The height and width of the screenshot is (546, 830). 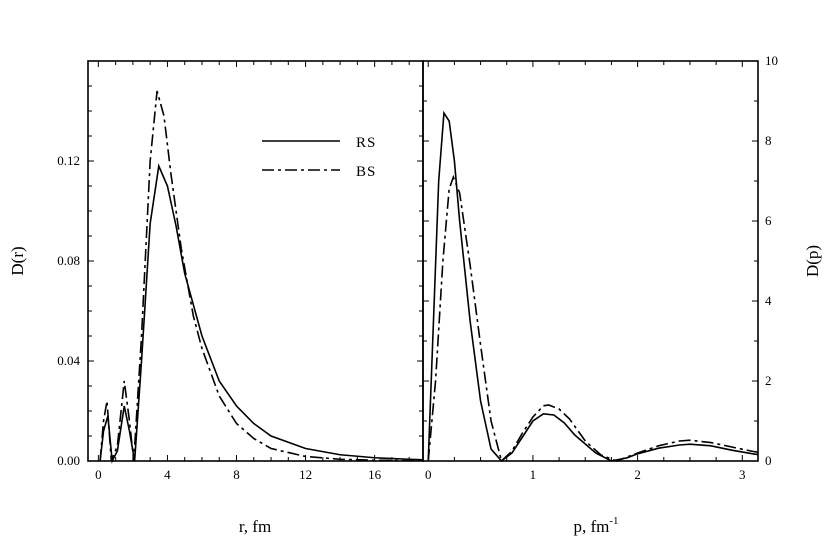 What do you see at coordinates (428, 474) in the screenshot?
I see `right-xtick-label: 0` at bounding box center [428, 474].